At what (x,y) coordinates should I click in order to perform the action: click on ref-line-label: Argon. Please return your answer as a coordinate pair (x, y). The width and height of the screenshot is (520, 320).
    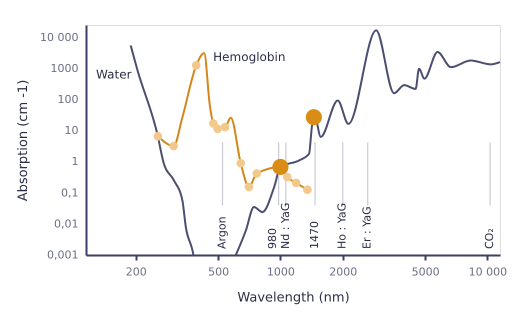
    Looking at the image, I should click on (222, 232).